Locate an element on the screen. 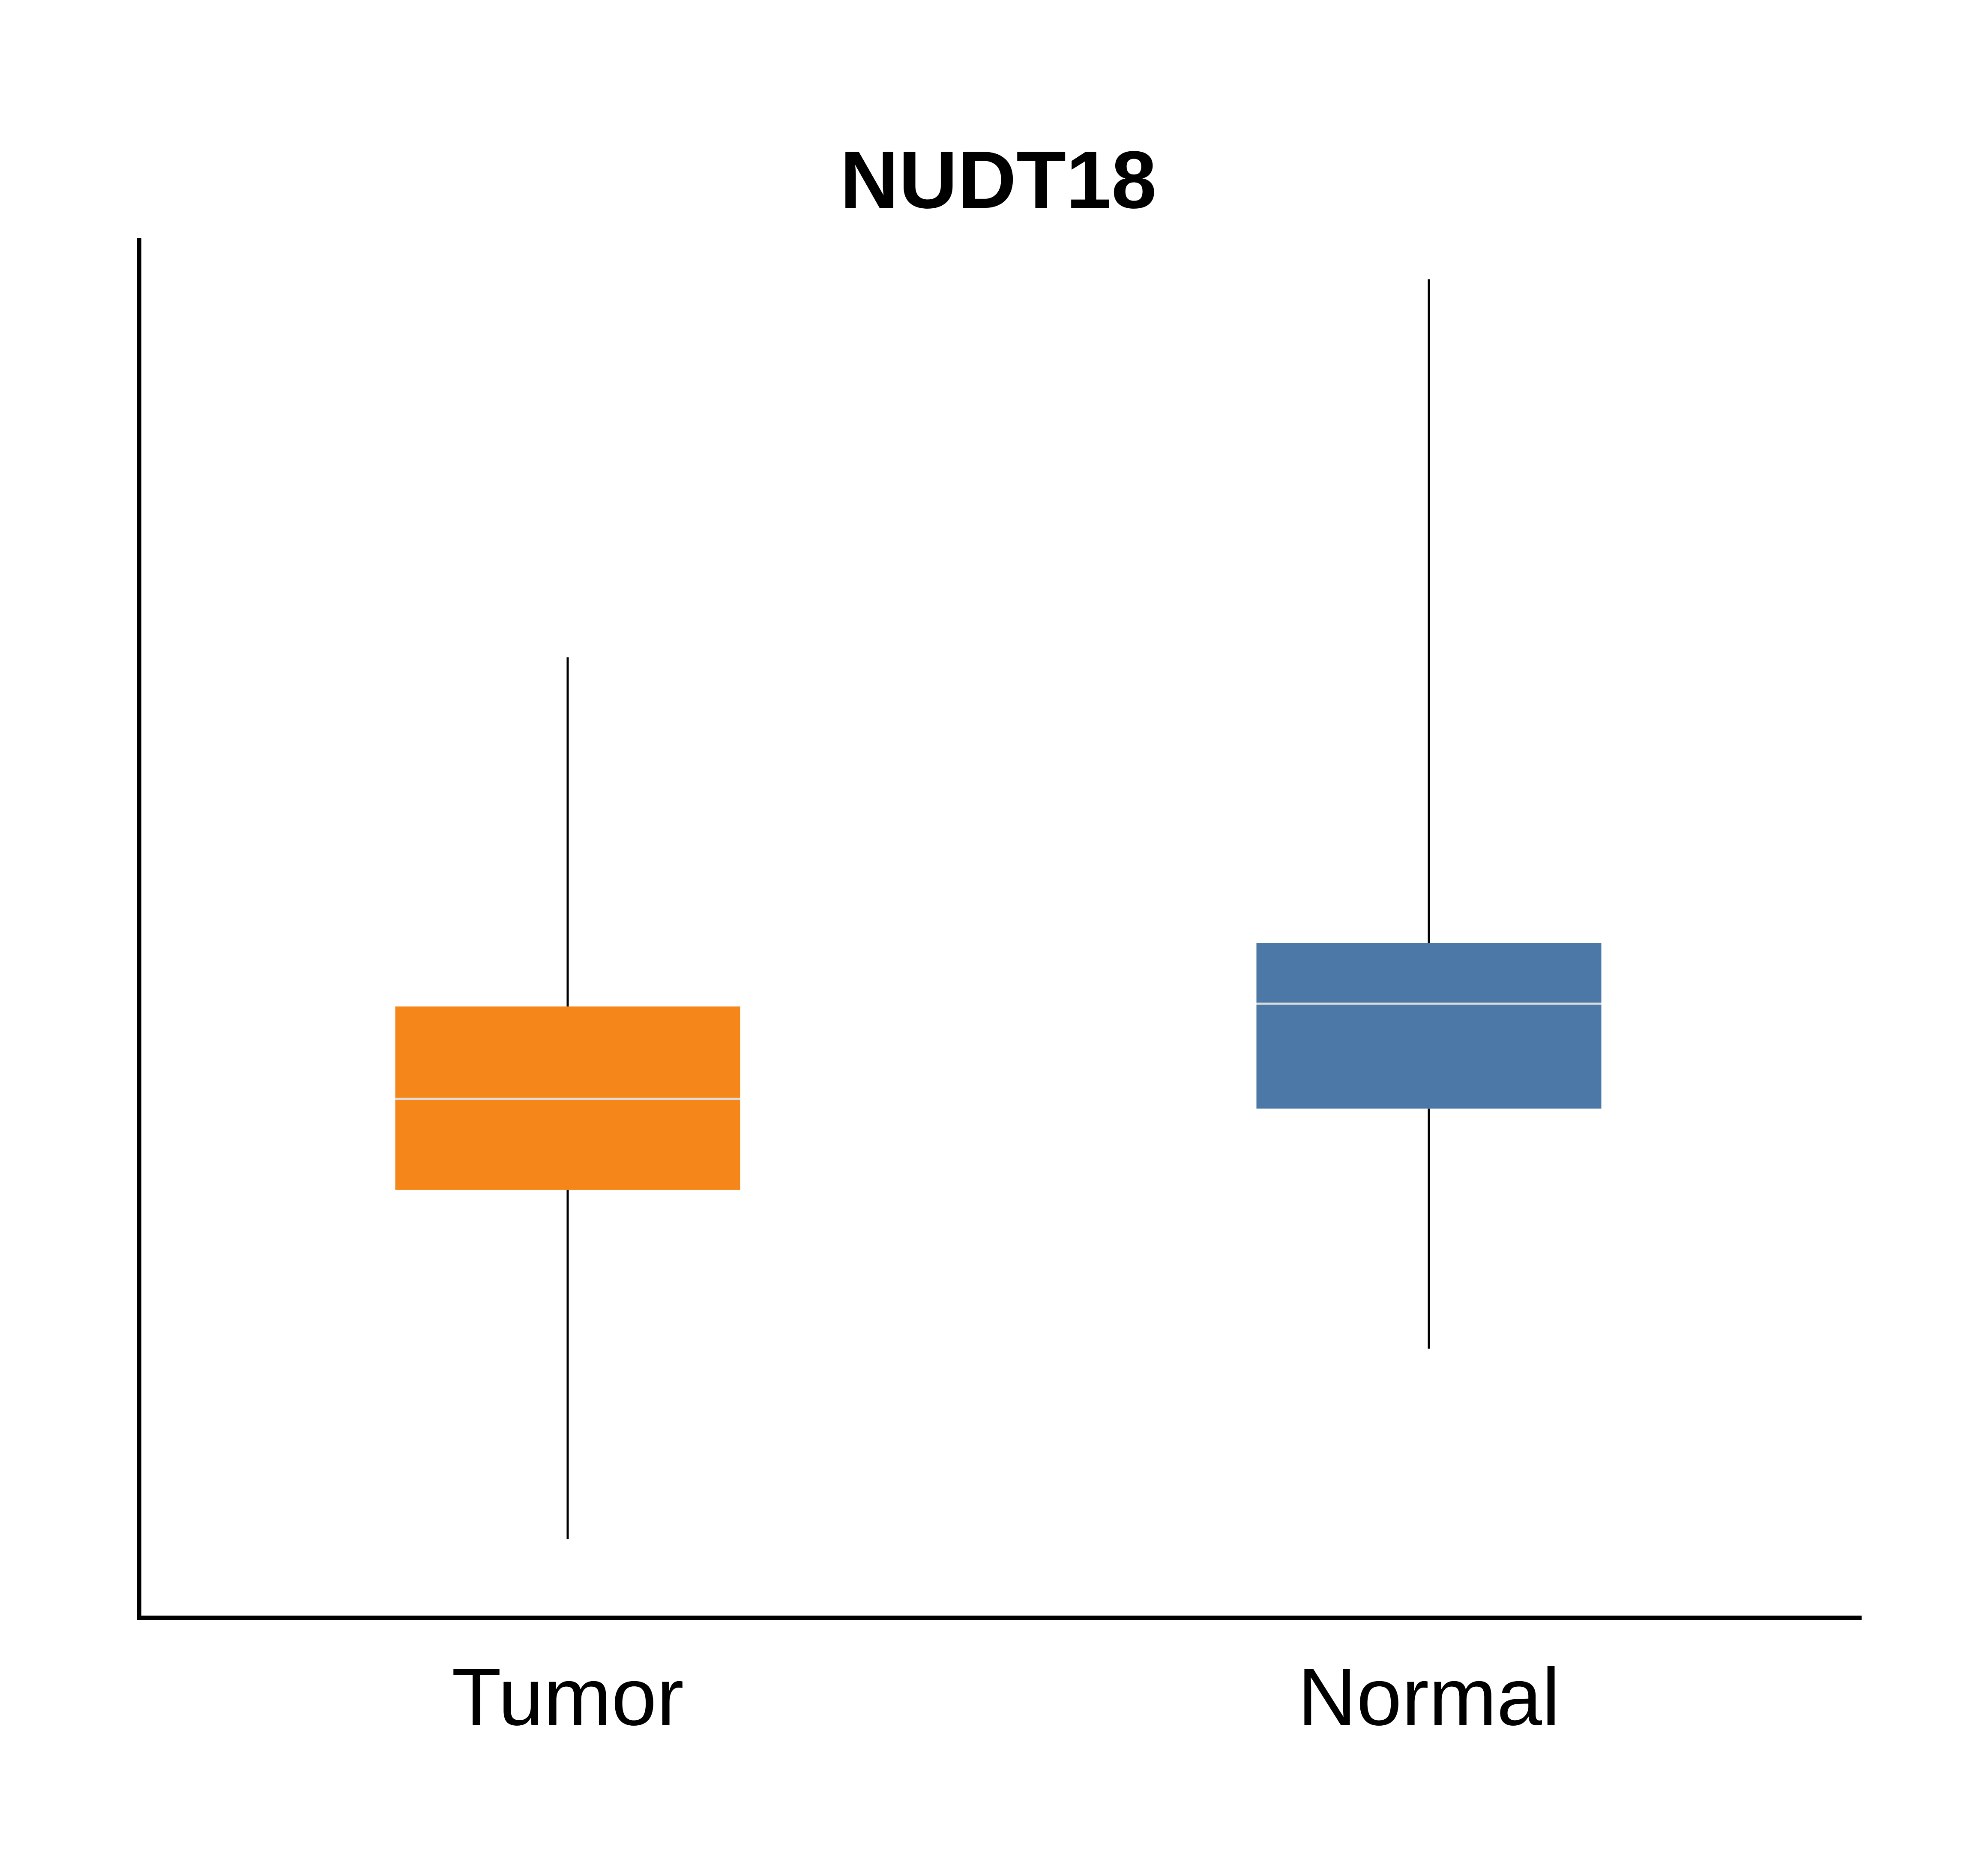 The width and height of the screenshot is (1988, 1865). iqr-box-normal is located at coordinates (1429, 1026).